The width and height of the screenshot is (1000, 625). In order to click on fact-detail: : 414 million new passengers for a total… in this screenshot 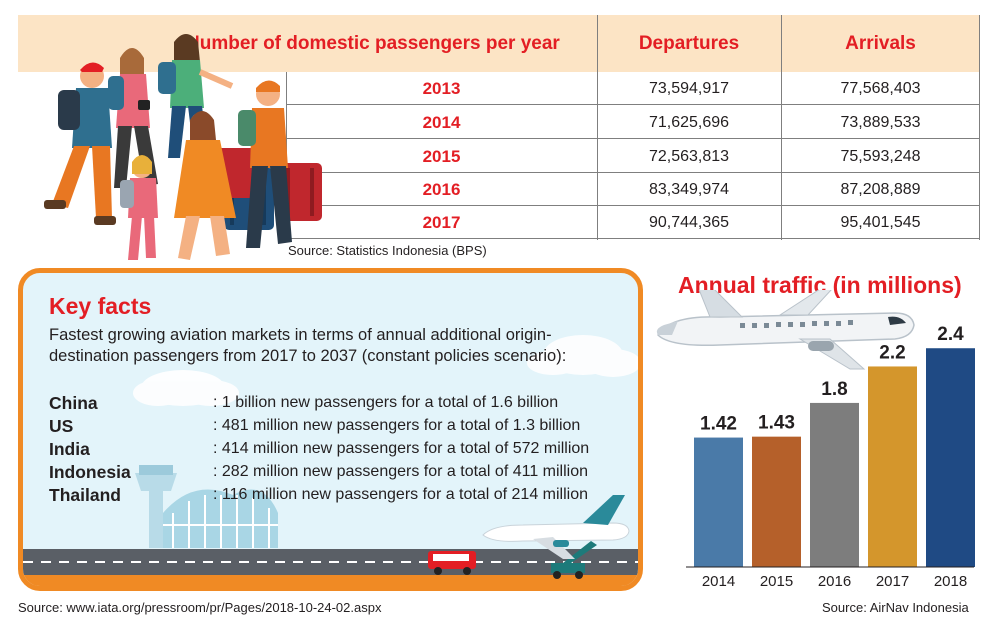, I will do `click(401, 448)`.